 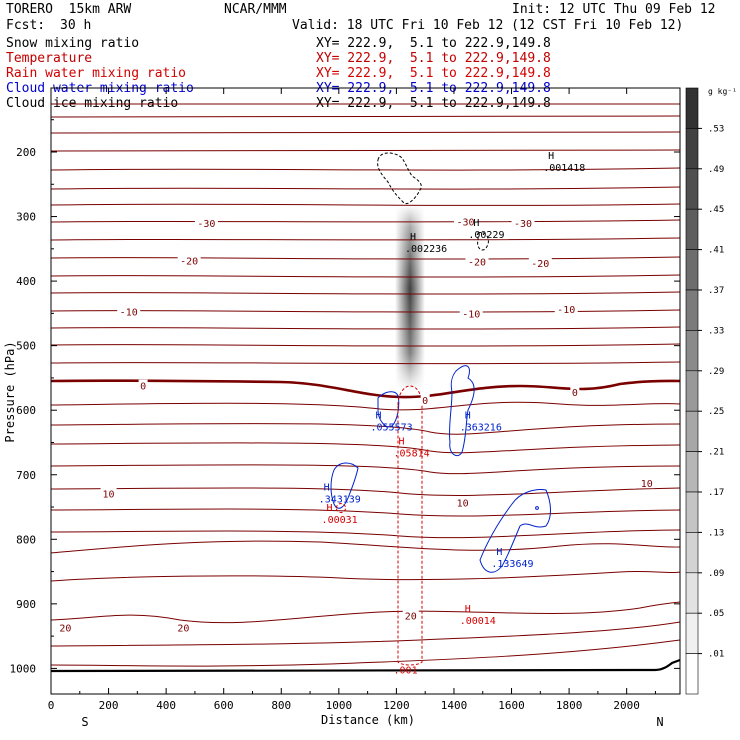 I want to click on y-tick-label: 400, so click(x=26, y=281).